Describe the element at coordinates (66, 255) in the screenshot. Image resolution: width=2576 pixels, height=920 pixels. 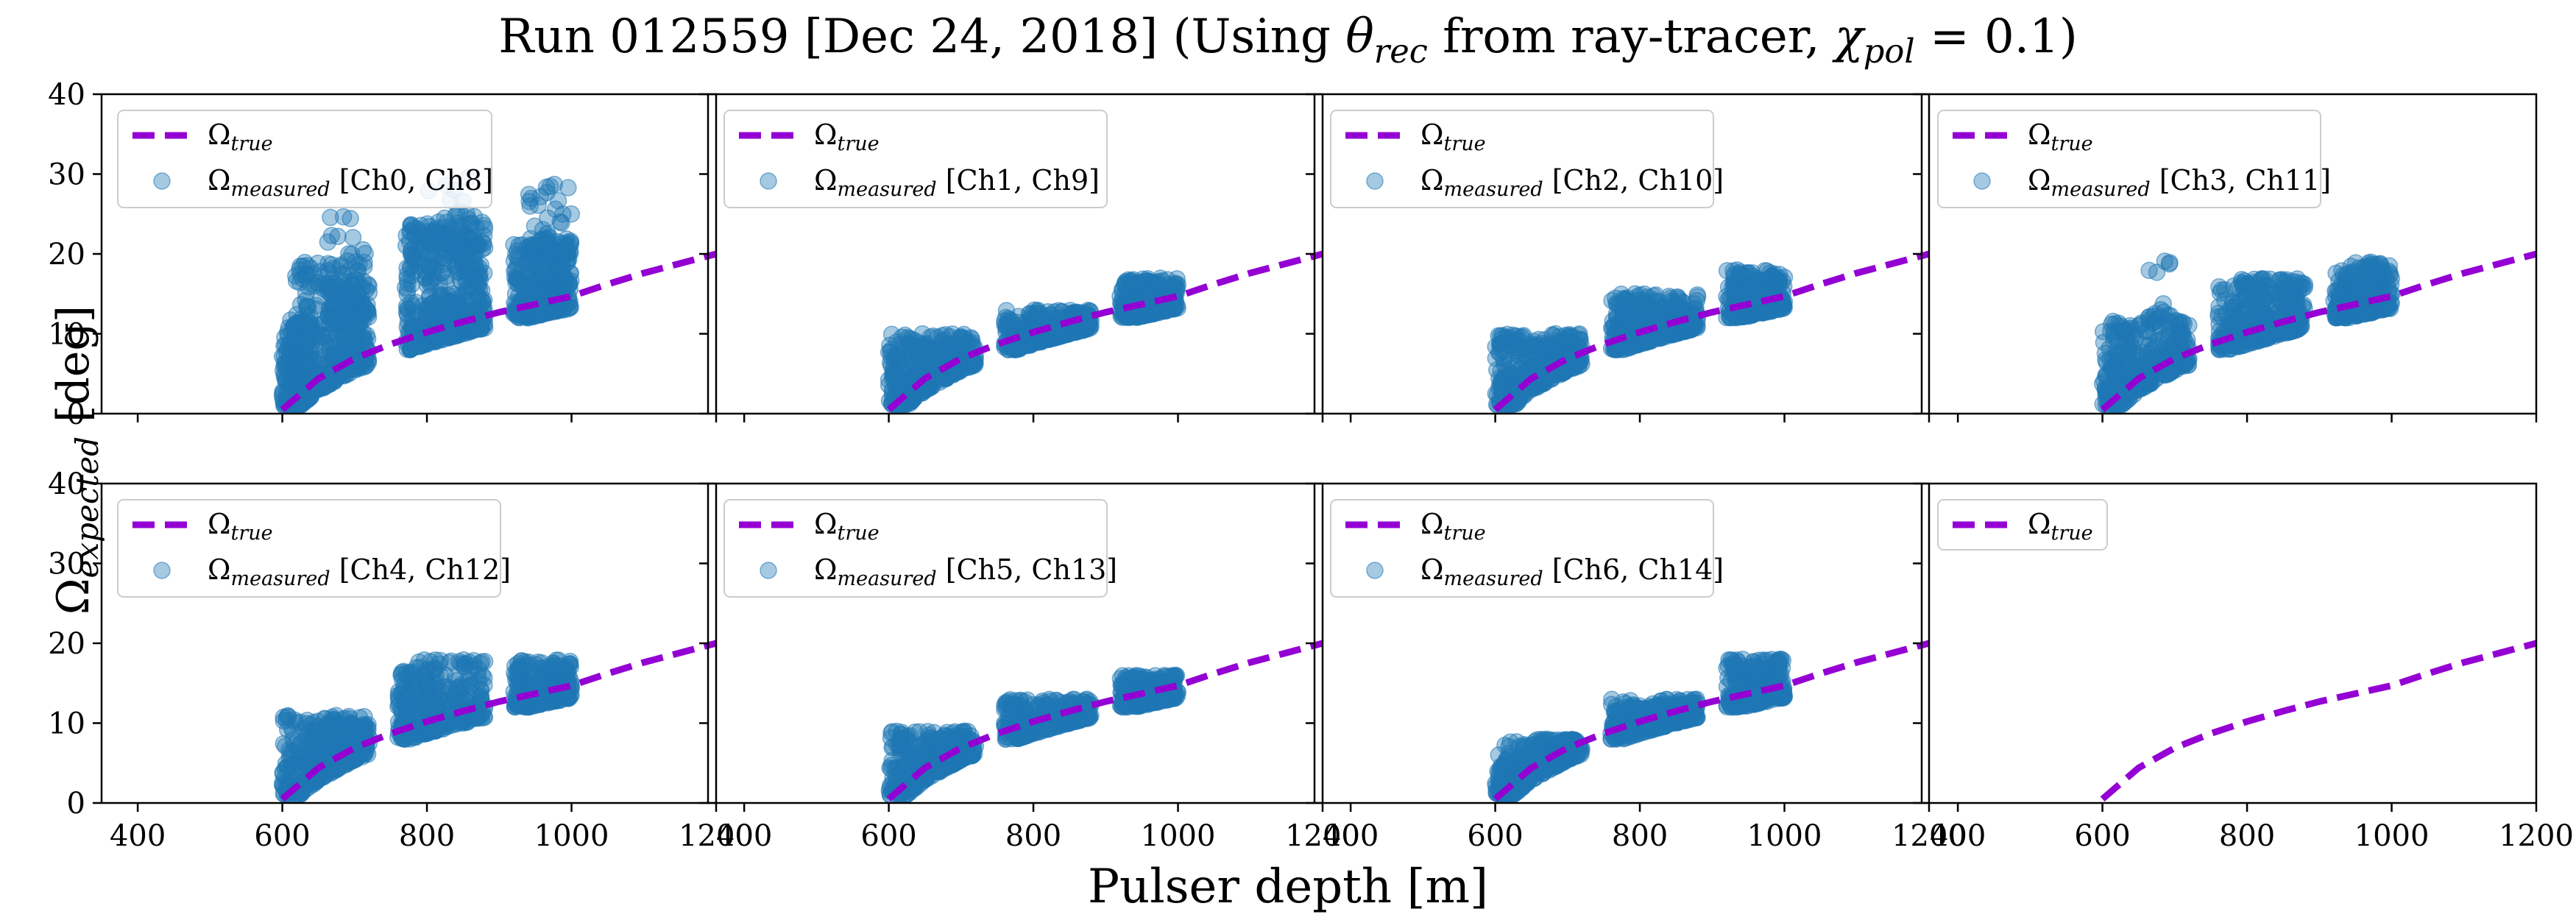
I see `y-tick-label: 20` at that location.